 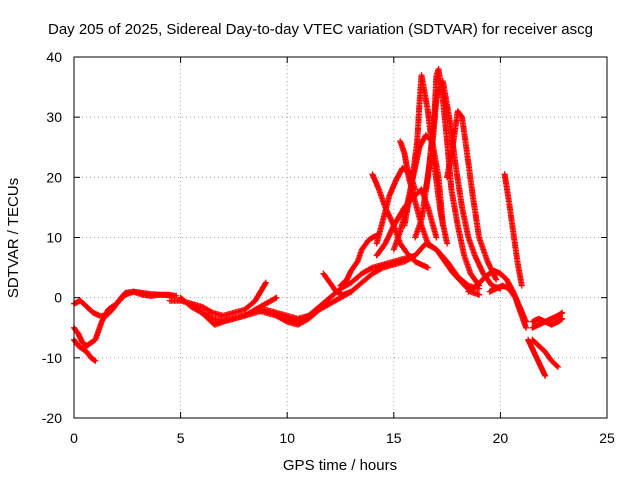 What do you see at coordinates (54, 177) in the screenshot?
I see `y-tick-label: 20` at bounding box center [54, 177].